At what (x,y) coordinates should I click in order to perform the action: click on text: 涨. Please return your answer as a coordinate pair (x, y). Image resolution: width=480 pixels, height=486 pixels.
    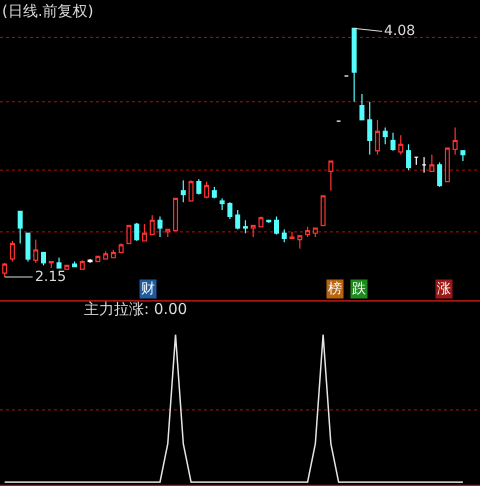
    Looking at the image, I should click on (444, 289).